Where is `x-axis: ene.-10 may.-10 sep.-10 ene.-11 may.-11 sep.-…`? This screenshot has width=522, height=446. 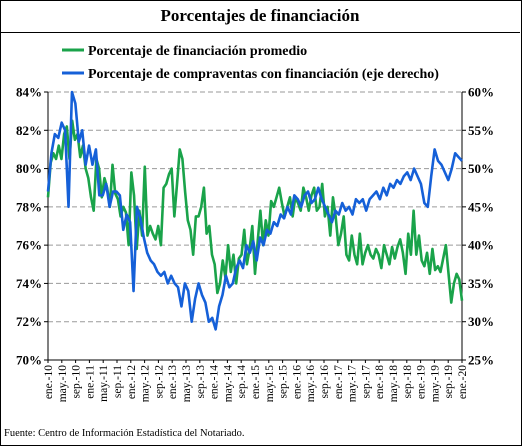
x-axis: ene.-10 may.-10 sep.-10 ene.-11 may.-11 sep.-… is located at coordinates (256, 381).